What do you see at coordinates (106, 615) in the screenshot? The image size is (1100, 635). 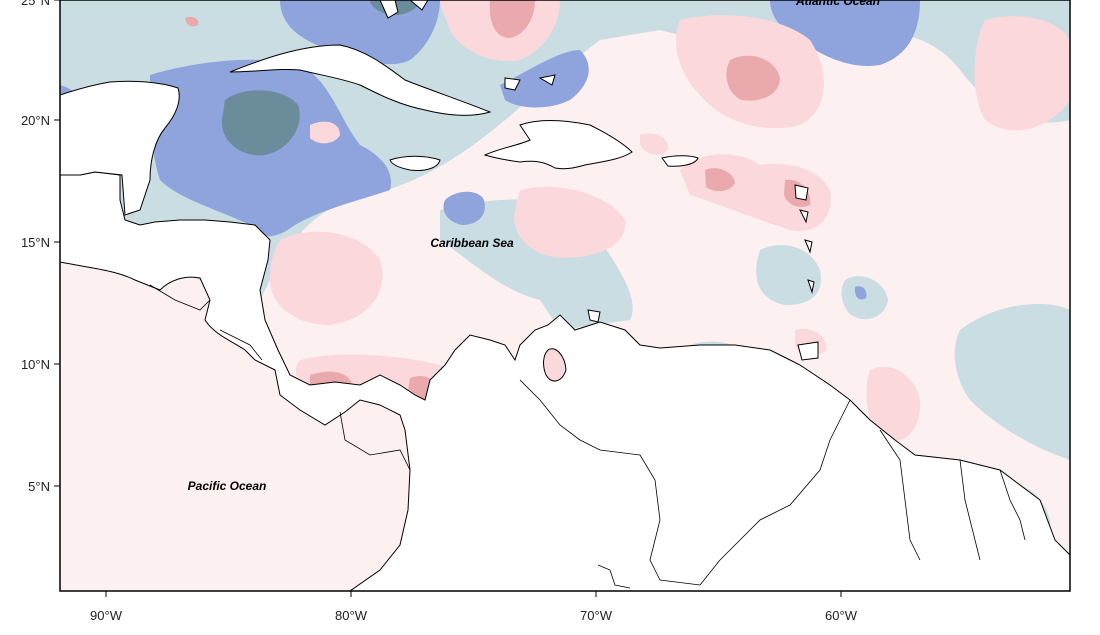 I see `x-tick-label: 90°W` at bounding box center [106, 615].